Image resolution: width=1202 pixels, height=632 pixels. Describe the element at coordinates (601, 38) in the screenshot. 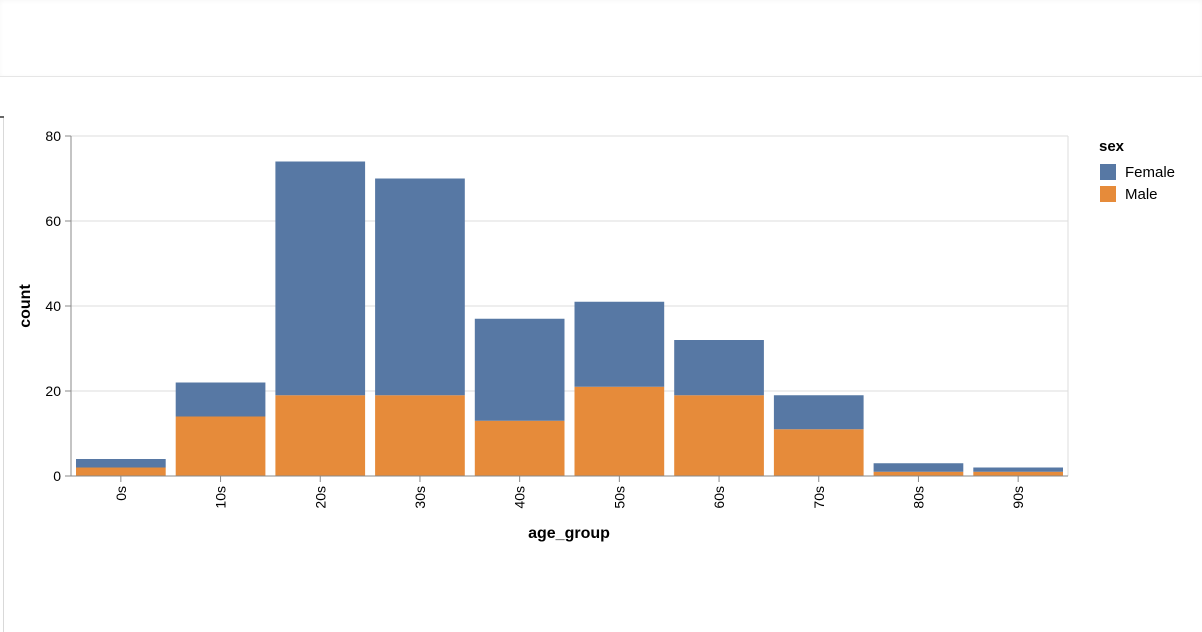

I see `notebook-top-bar` at that location.